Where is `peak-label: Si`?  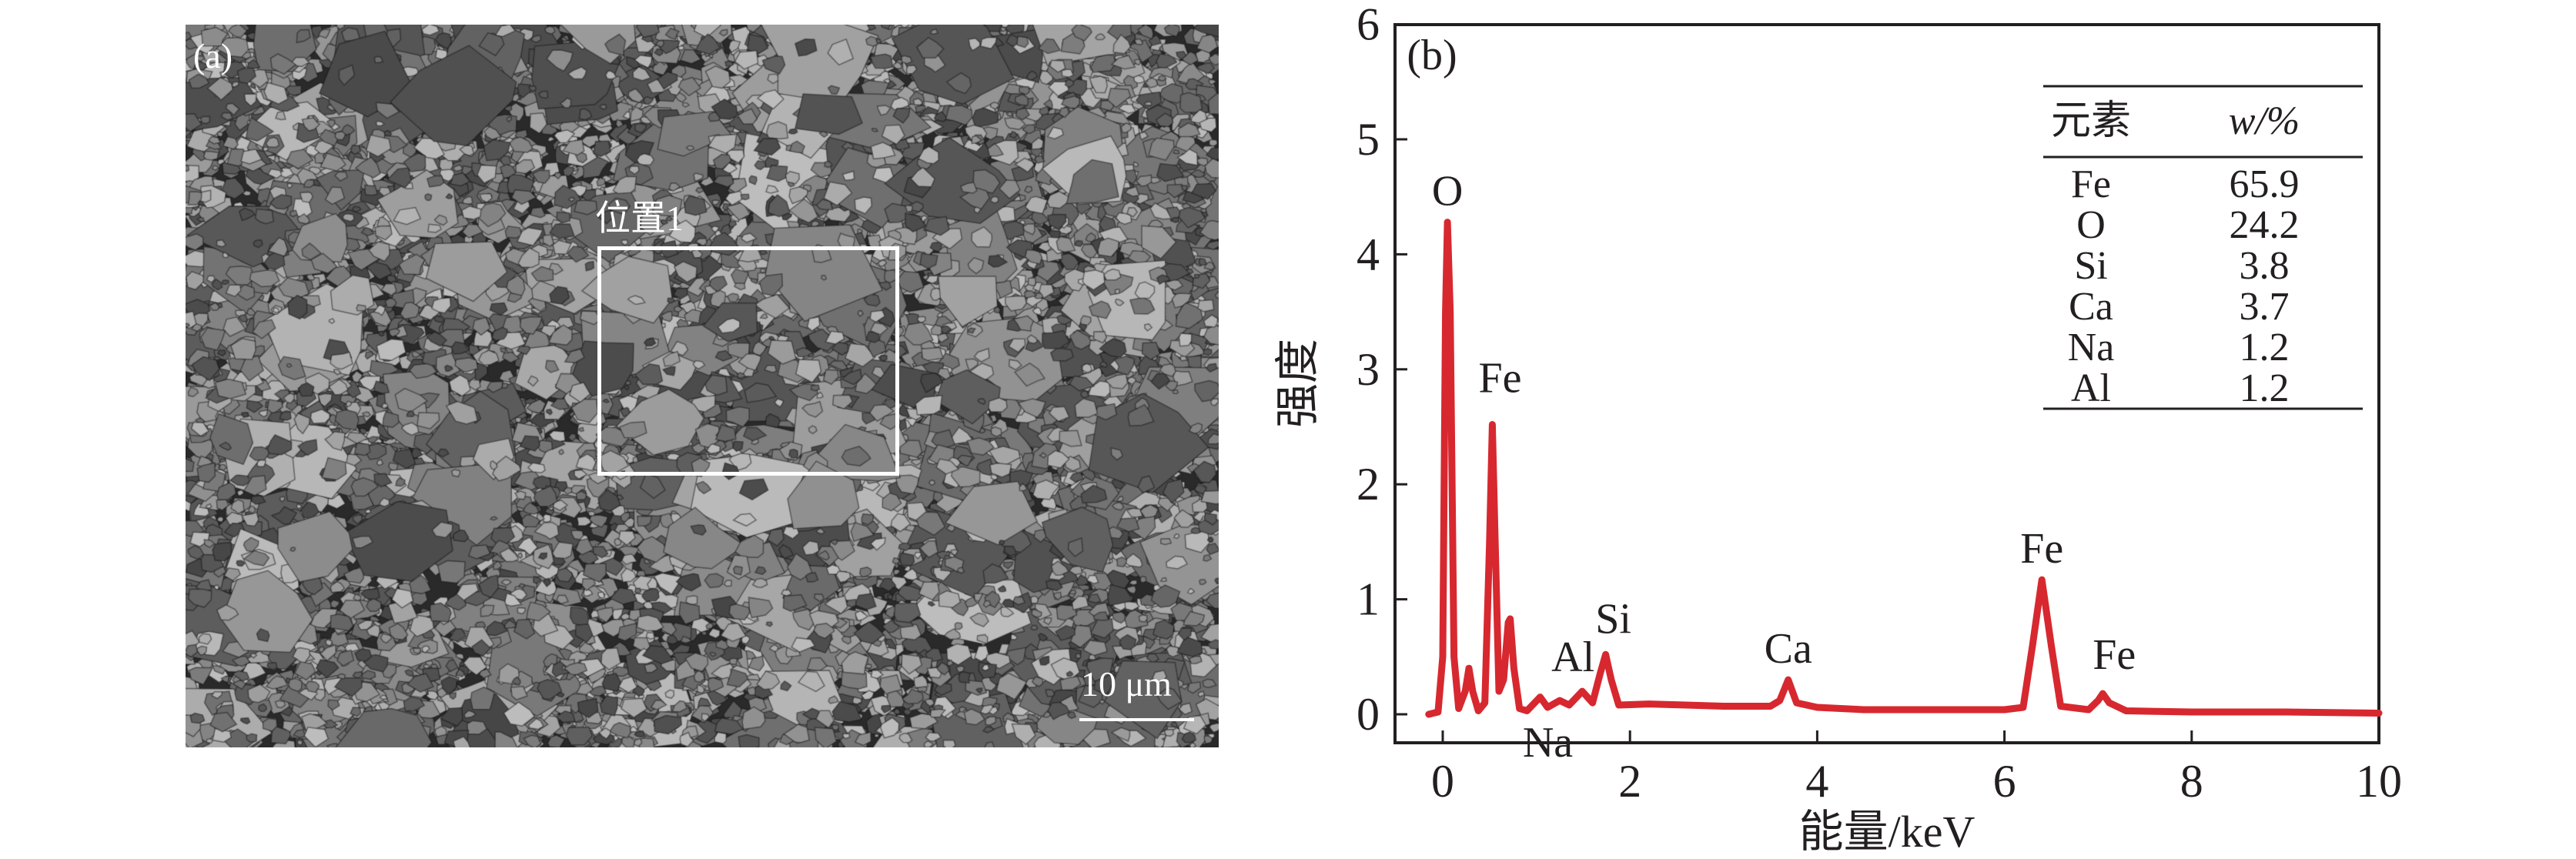 peak-label: Si is located at coordinates (1613, 619).